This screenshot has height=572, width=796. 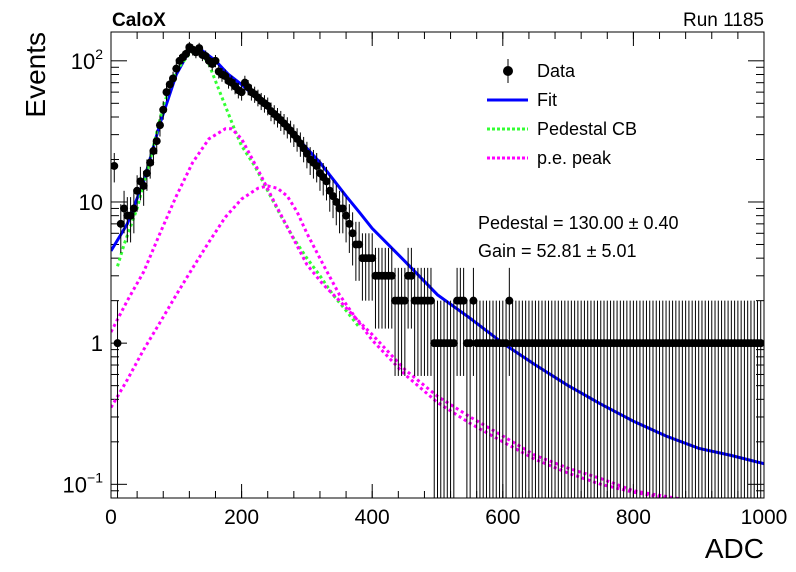 I want to click on x-axis-label: ADC, so click(x=734, y=548).